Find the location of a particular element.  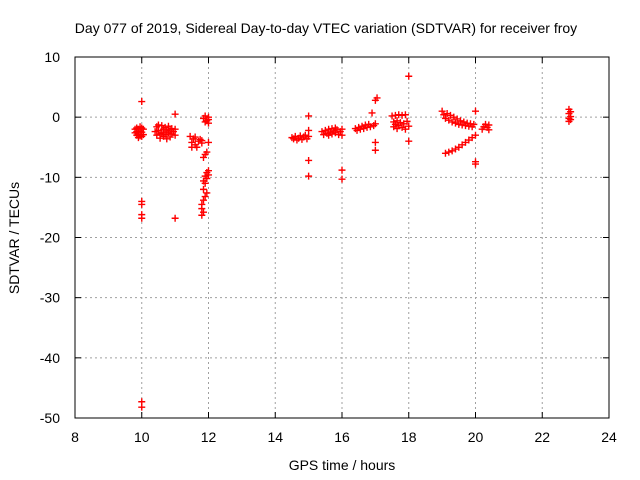

x-tick-label: 20 is located at coordinates (476, 437).